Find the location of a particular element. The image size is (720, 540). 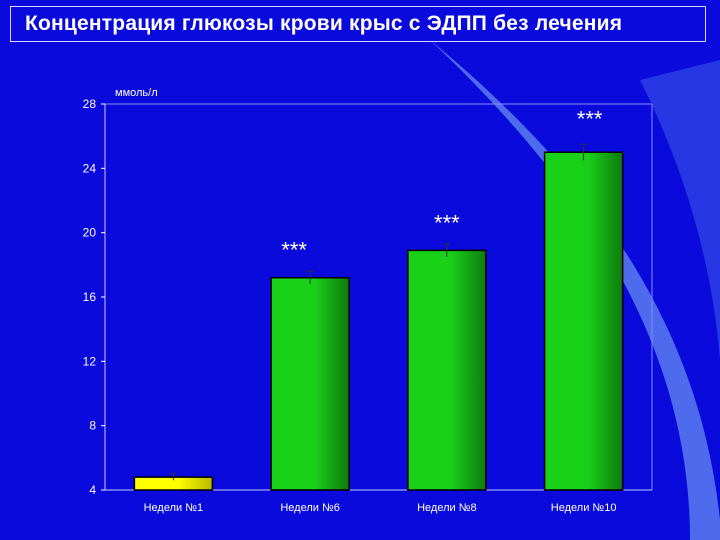

y-tick-label: 12 is located at coordinates (90, 361).